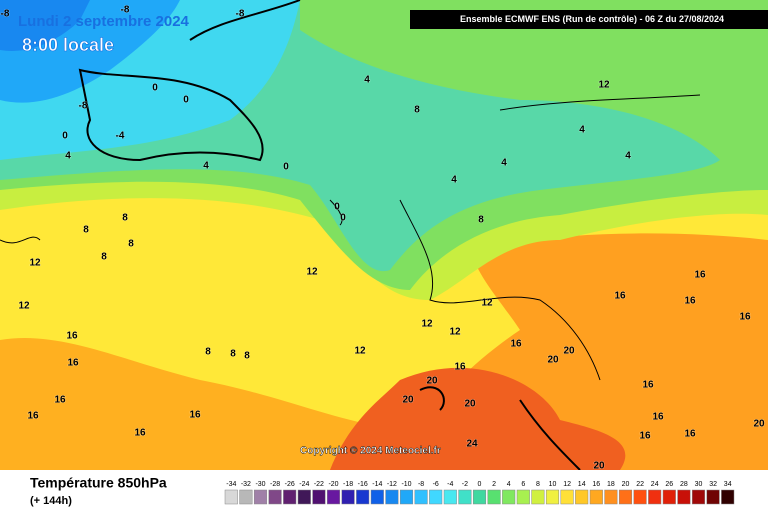 This screenshot has height=517, width=768. I want to click on legend-label: -2, so click(465, 484).